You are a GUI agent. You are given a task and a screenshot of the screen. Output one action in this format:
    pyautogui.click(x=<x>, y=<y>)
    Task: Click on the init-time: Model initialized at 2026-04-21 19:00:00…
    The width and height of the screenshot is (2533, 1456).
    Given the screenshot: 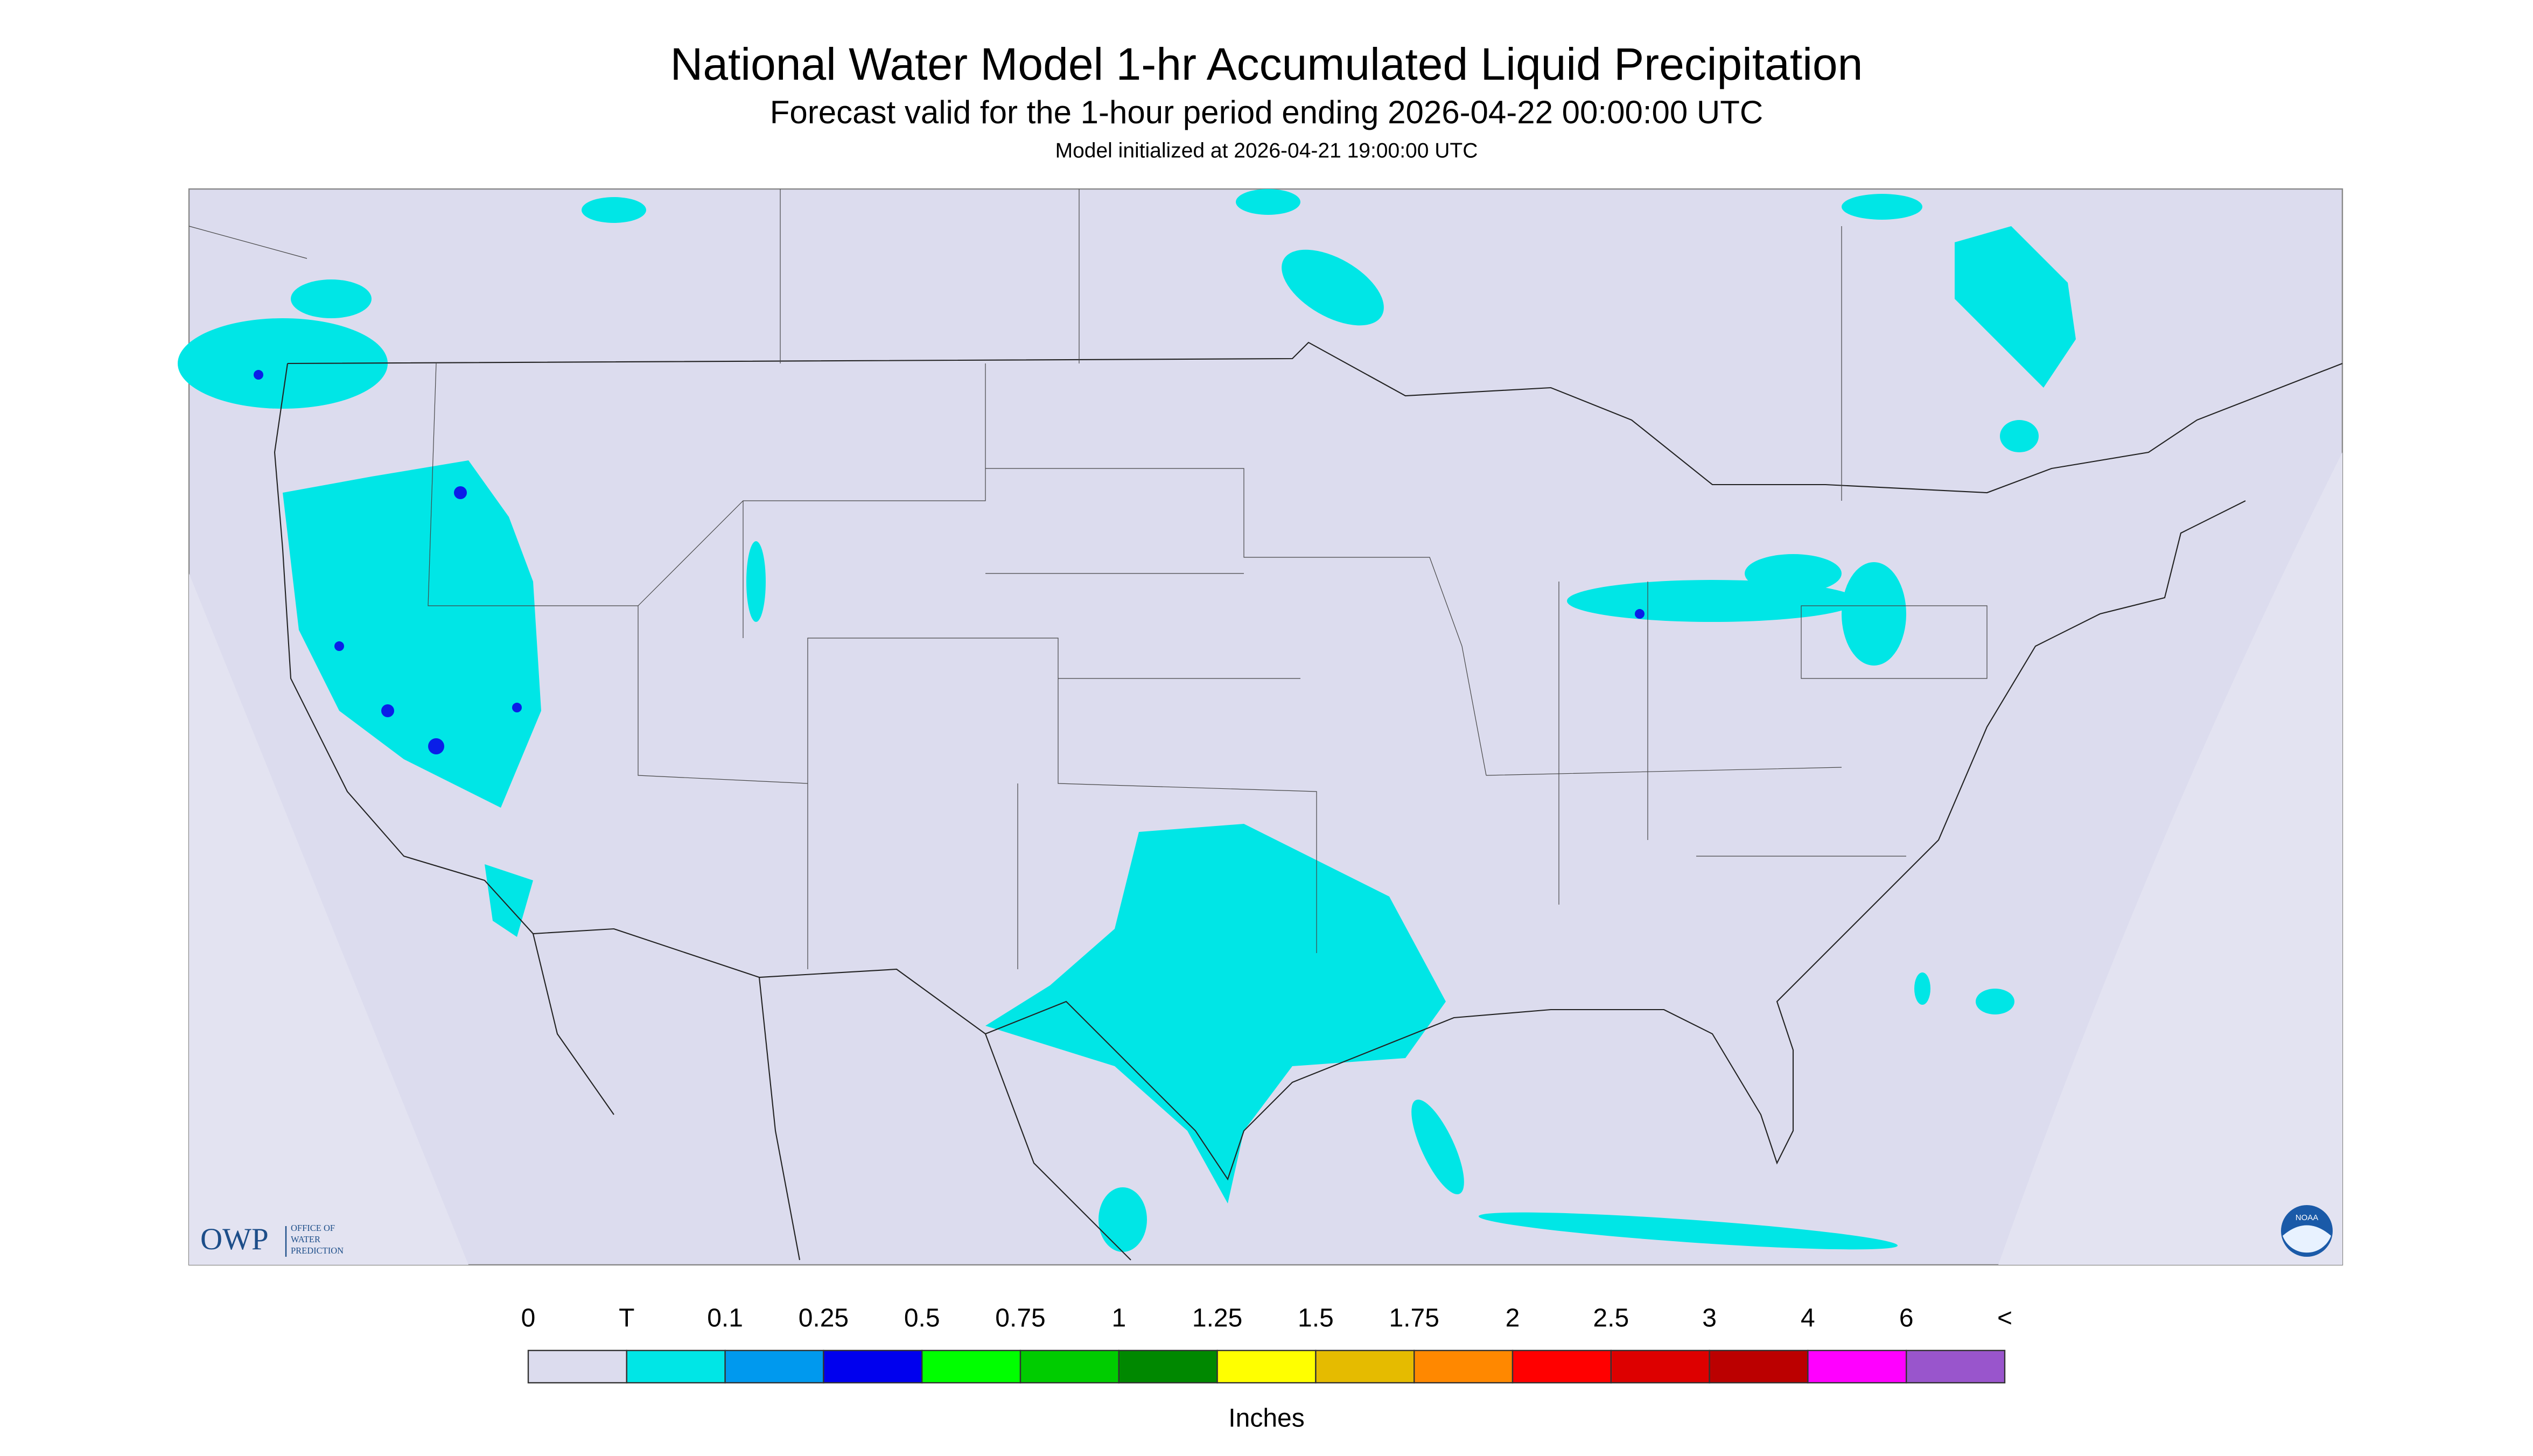 What is the action you would take?
    pyautogui.click(x=1266, y=150)
    